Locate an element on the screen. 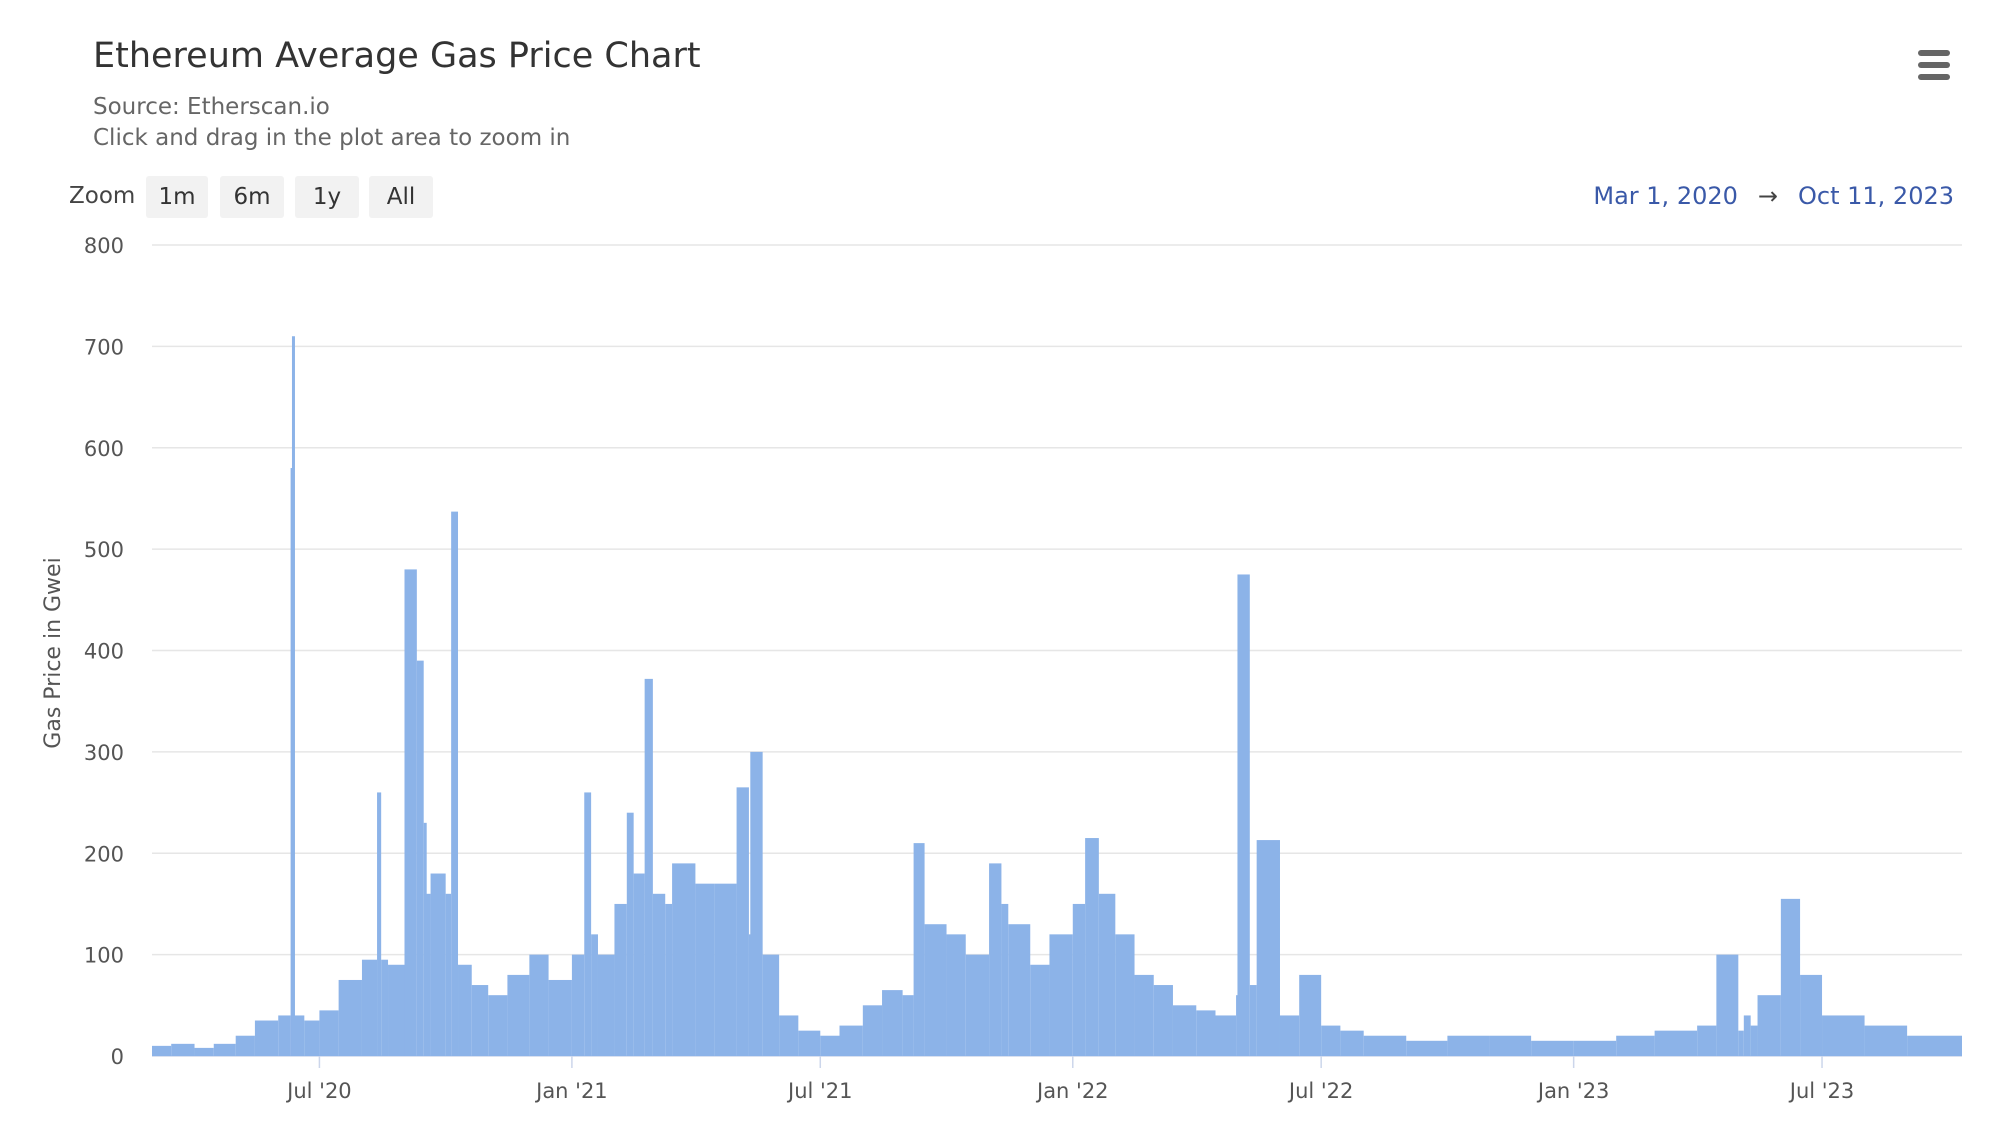 The image size is (1992, 1140). zoom-1m-button: 1m is located at coordinates (177, 197).